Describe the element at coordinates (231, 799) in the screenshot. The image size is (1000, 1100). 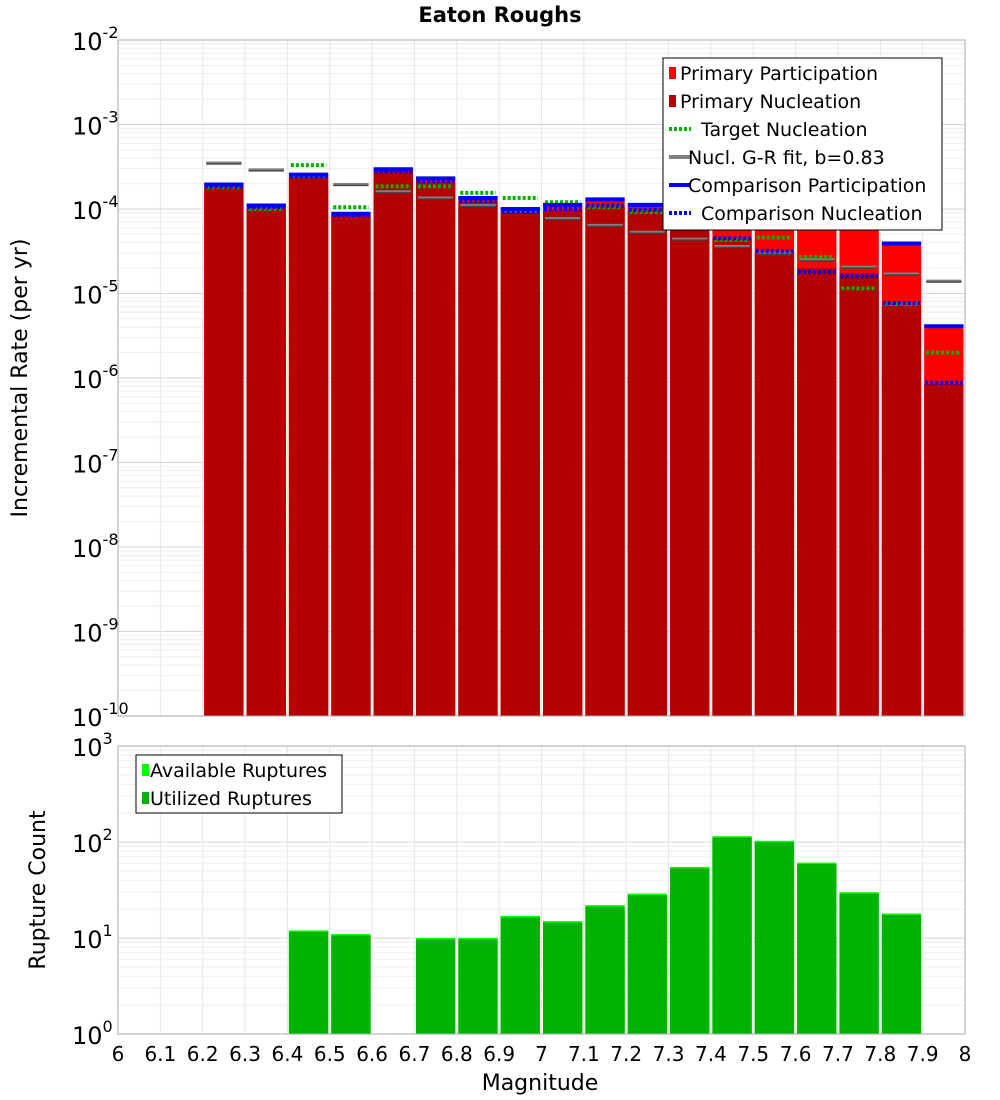
I see `bottom-legend-entry-label: Utilized Ruptures` at that location.